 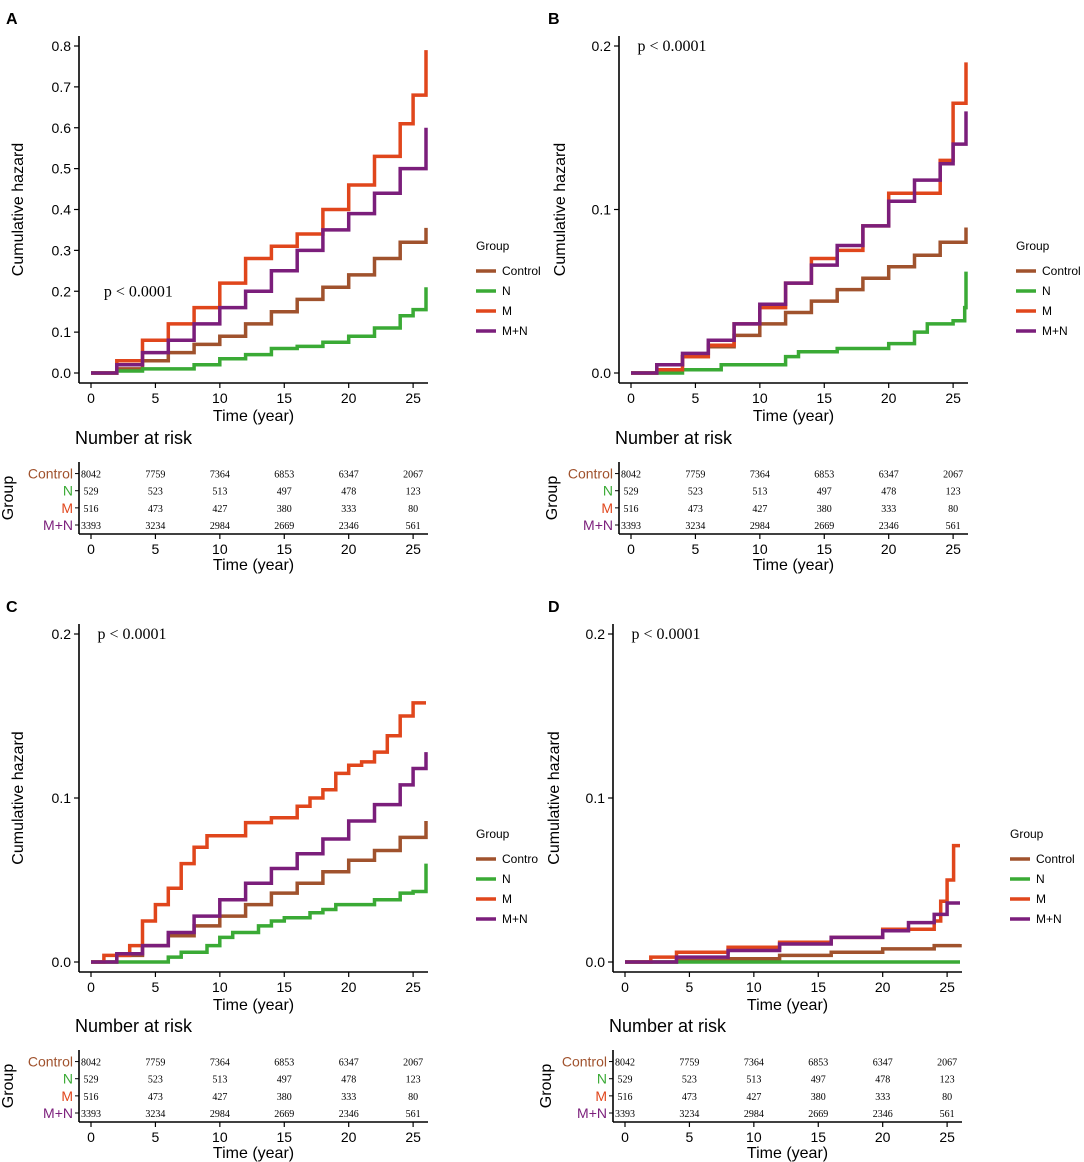 What do you see at coordinates (62, 87) in the screenshot?
I see `y-tick-label: 0.7` at bounding box center [62, 87].